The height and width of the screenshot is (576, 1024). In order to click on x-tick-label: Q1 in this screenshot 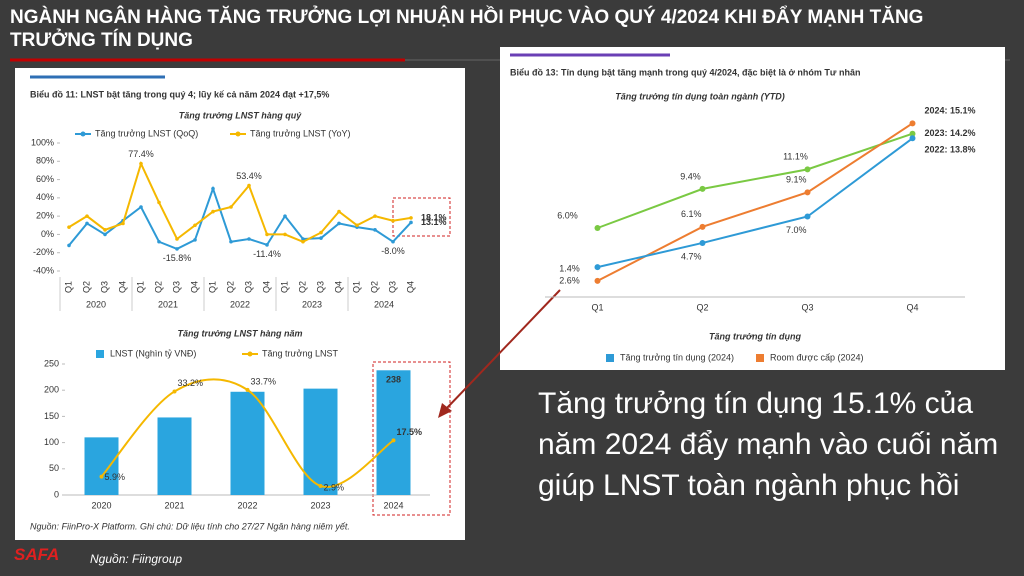, I will do `click(284, 287)`.